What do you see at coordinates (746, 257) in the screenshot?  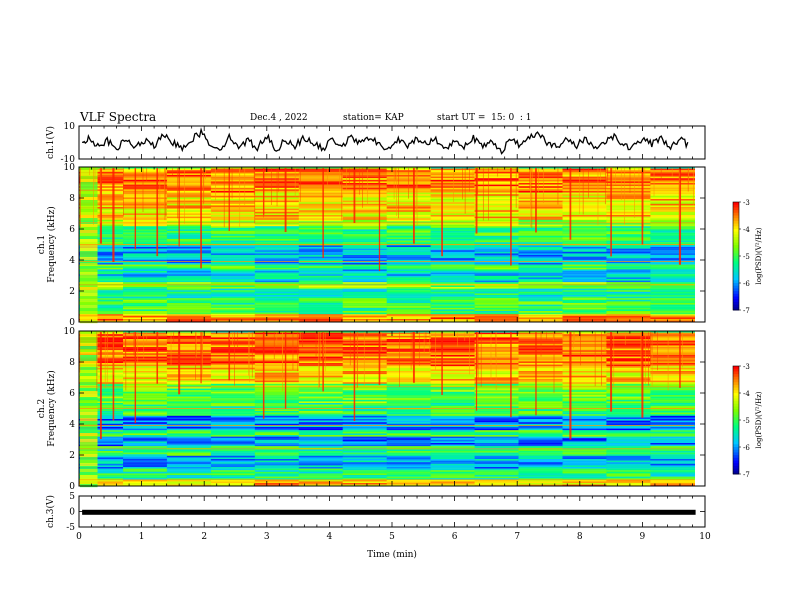 I see `colorbar-tick-label: -5` at bounding box center [746, 257].